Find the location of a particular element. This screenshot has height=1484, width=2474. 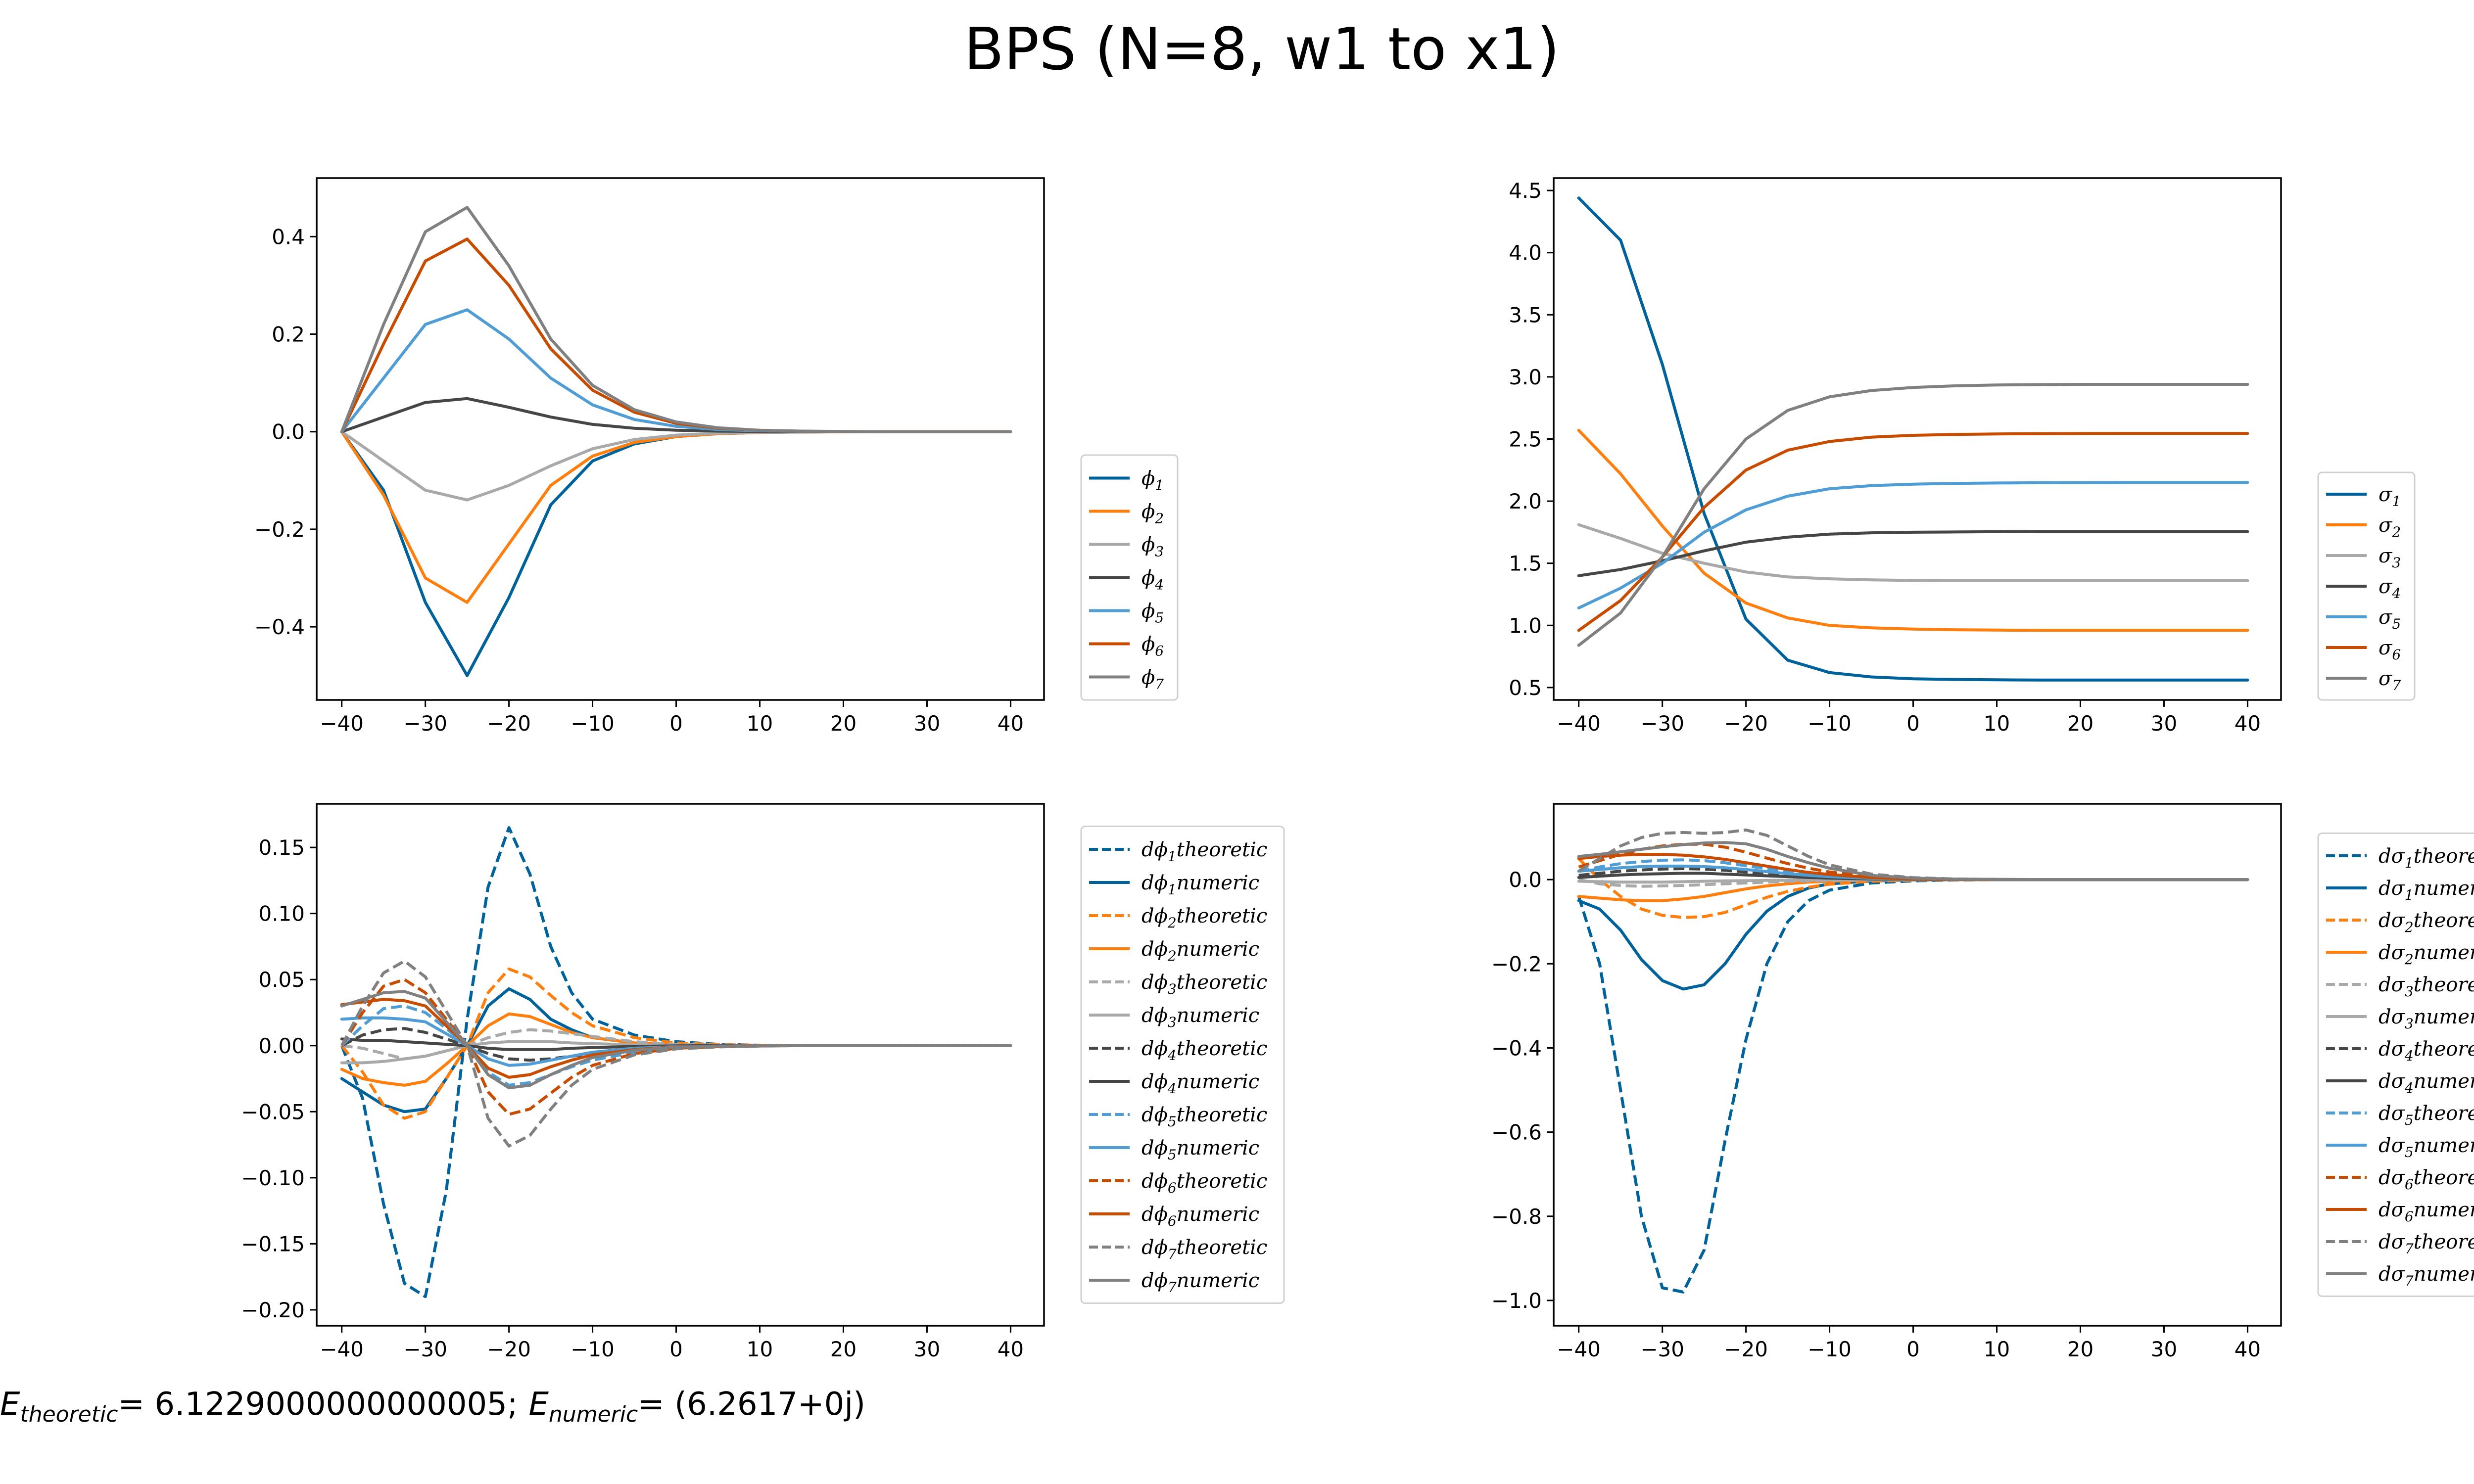

x-tick-label: 30 is located at coordinates (2164, 1349).